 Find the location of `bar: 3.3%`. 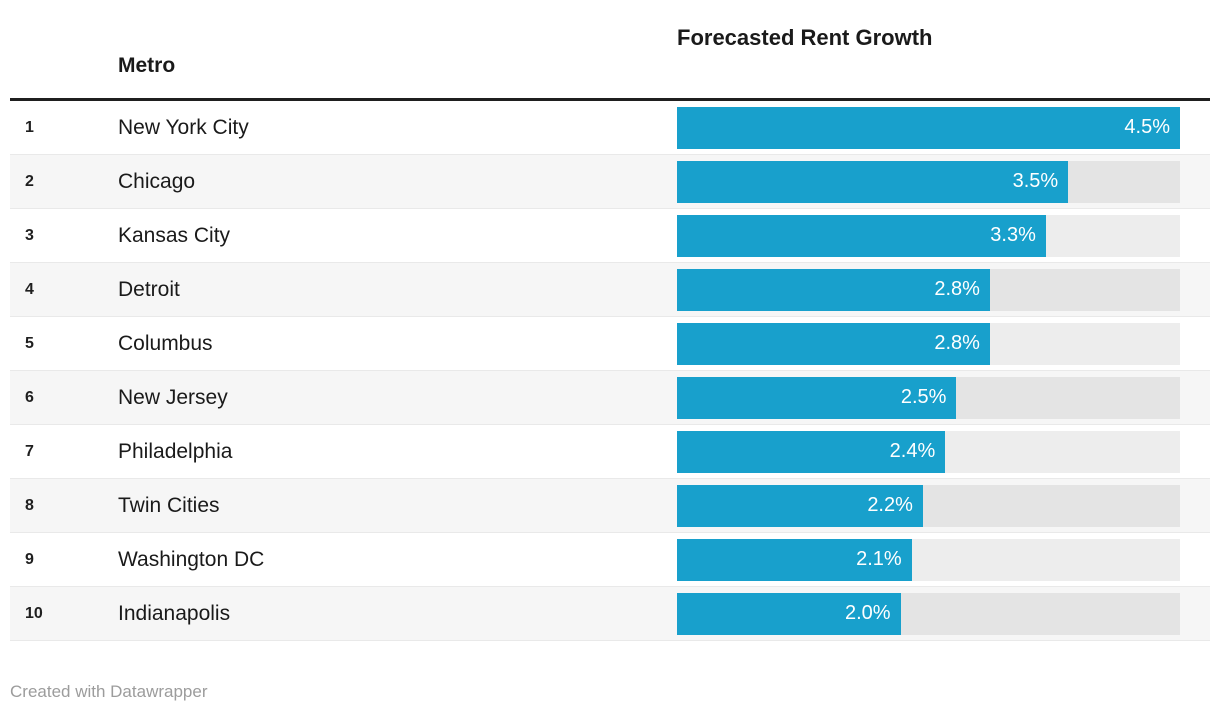

bar: 3.3% is located at coordinates (861, 235).